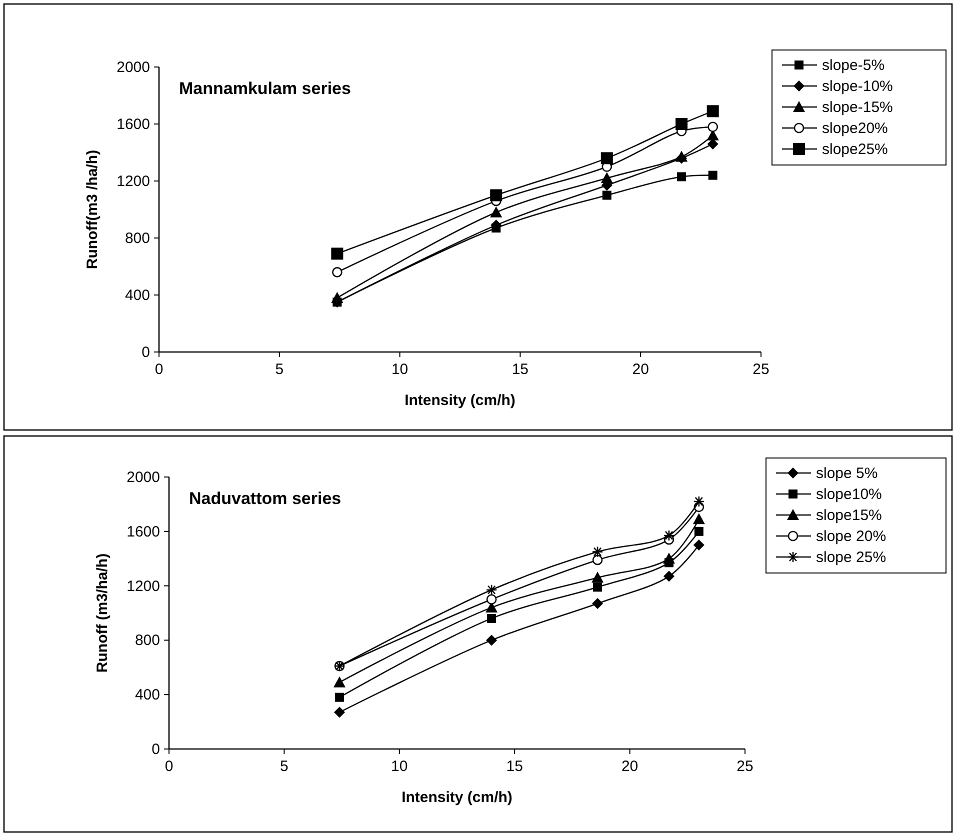  What do you see at coordinates (169, 766) in the screenshot?
I see `x-tick-label: 0` at bounding box center [169, 766].